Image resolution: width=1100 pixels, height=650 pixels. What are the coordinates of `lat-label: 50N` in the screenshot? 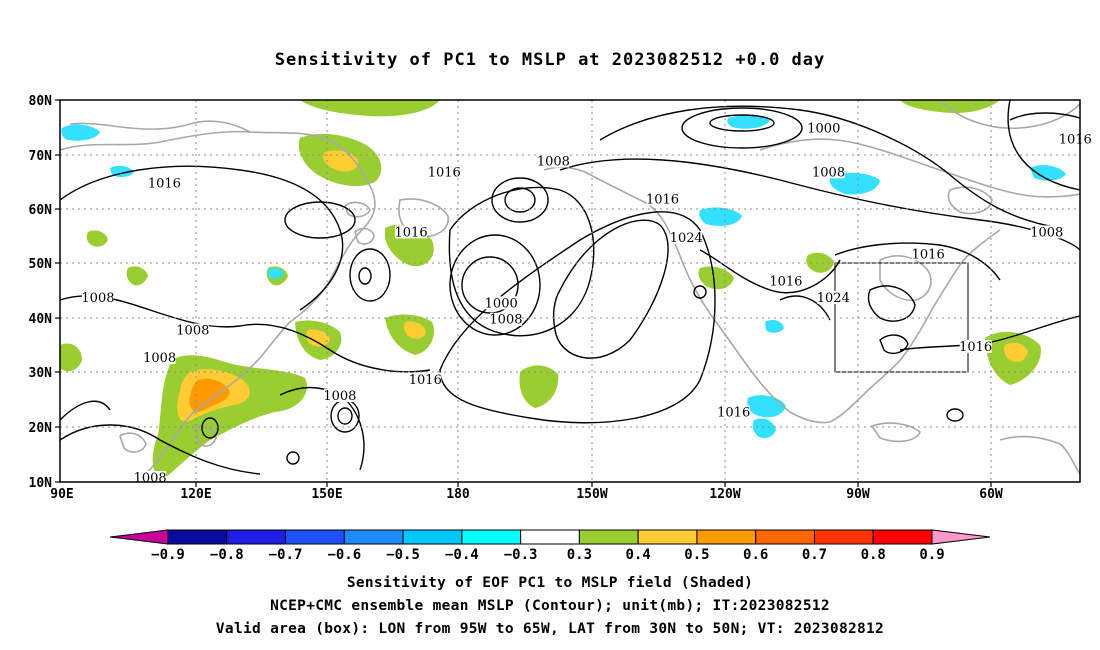 It's located at (41, 264).